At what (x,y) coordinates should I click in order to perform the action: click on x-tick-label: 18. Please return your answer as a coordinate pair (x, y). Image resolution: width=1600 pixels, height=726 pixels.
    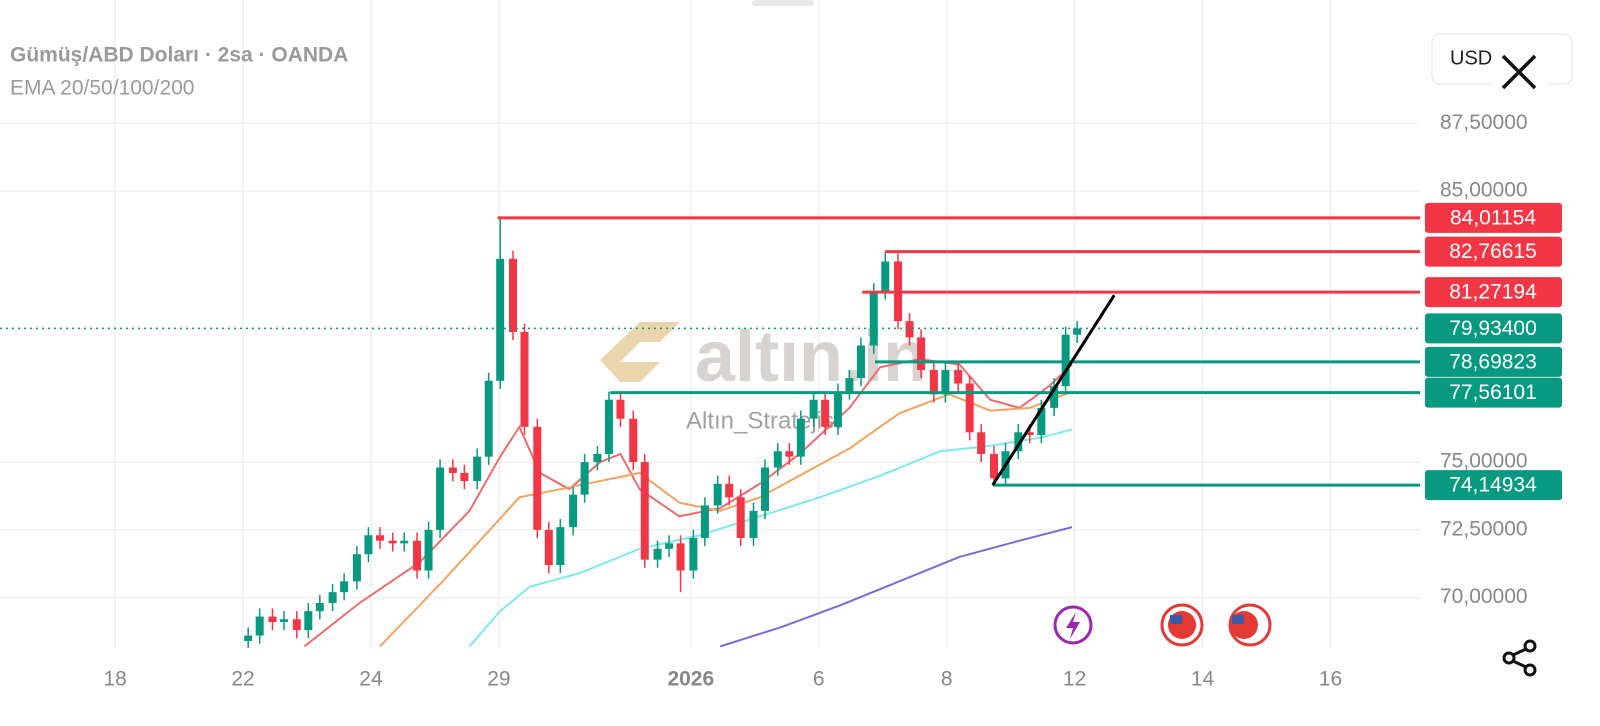
    Looking at the image, I should click on (114, 679).